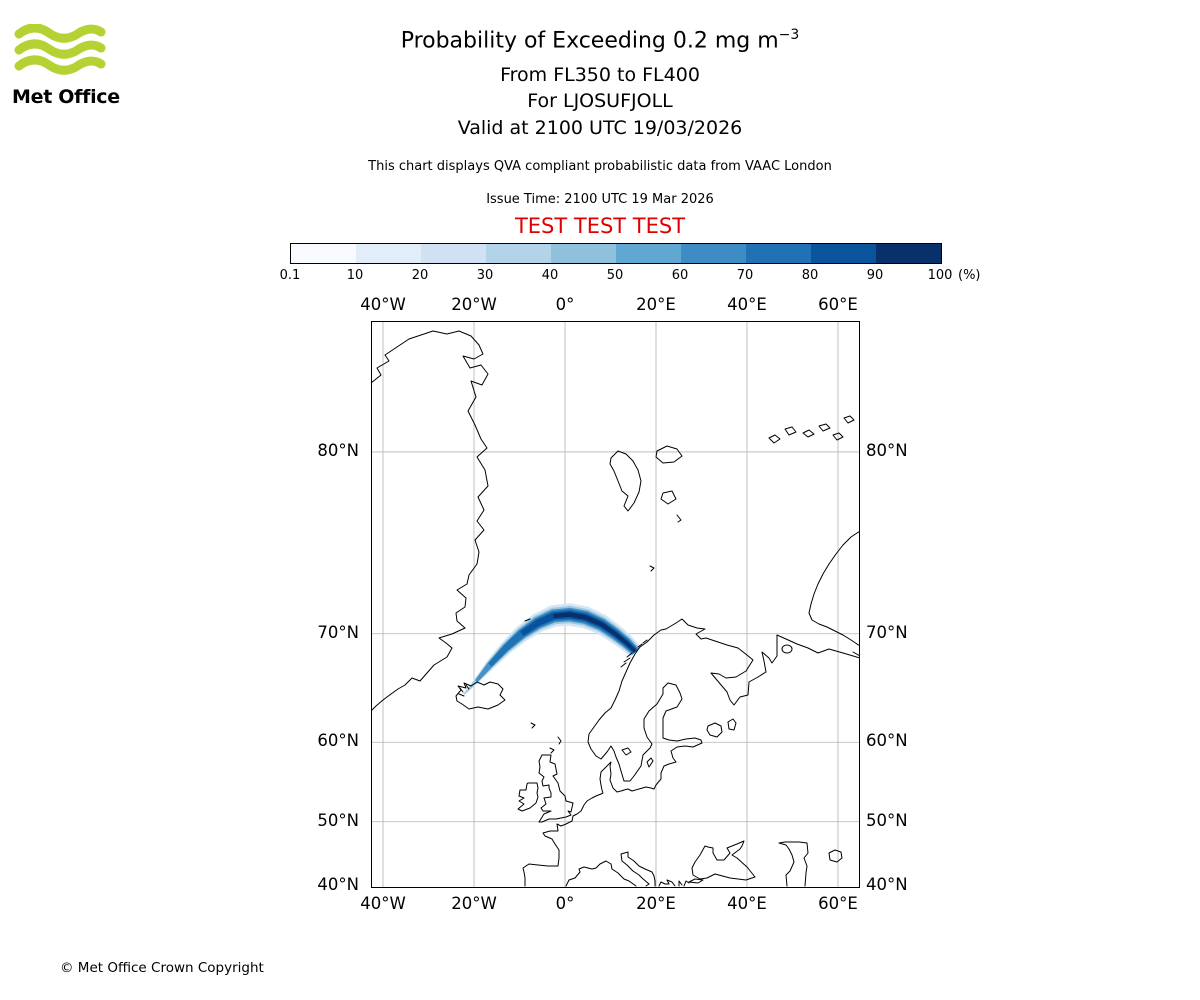 Image resolution: width=1200 pixels, height=1000 pixels. What do you see at coordinates (634, 653) in the screenshot?
I see `coastline-lofoten-islands` at bounding box center [634, 653].